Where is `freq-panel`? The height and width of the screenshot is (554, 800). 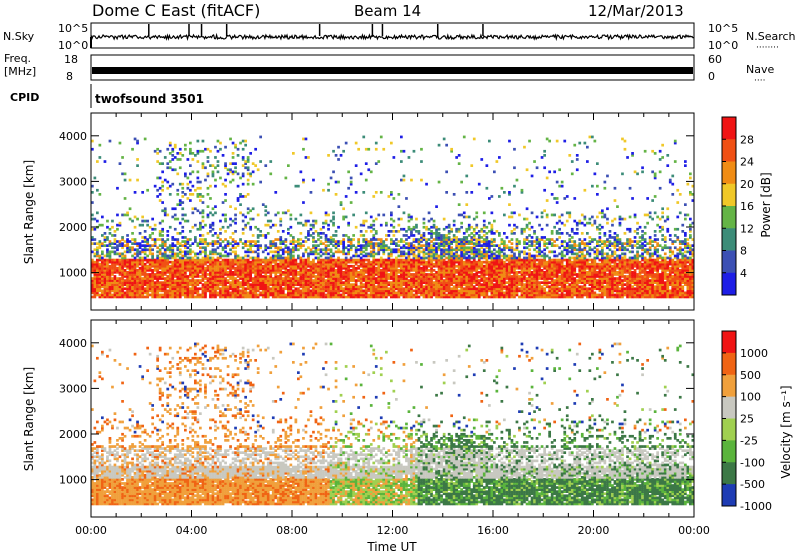 freq-panel is located at coordinates (392, 67).